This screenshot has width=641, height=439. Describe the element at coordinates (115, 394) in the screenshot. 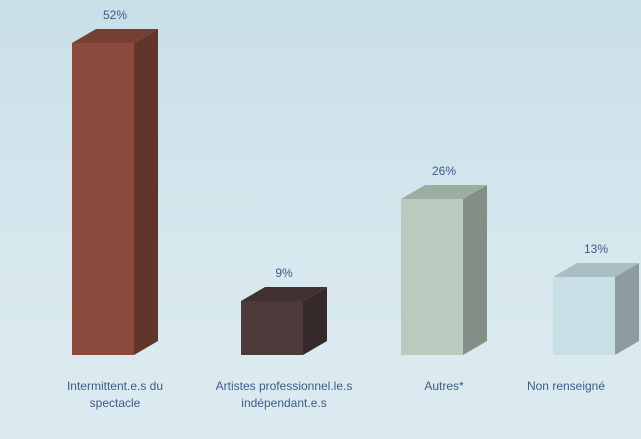

I see `x-tick-label: Intermittent.e.s du spectacle` at that location.